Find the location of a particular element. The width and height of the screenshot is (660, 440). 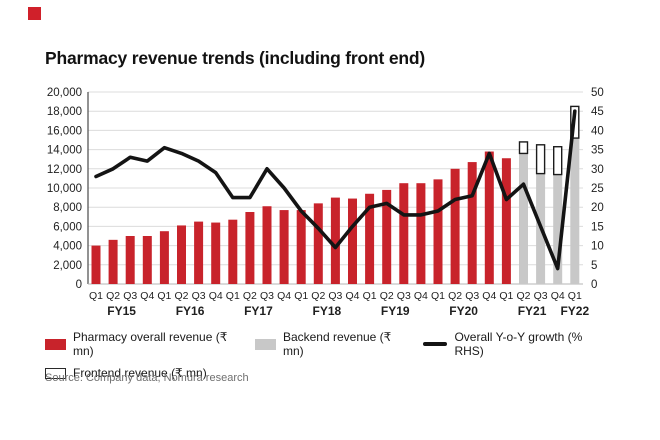

left-axis-tick: 18,000 is located at coordinates (64, 112).